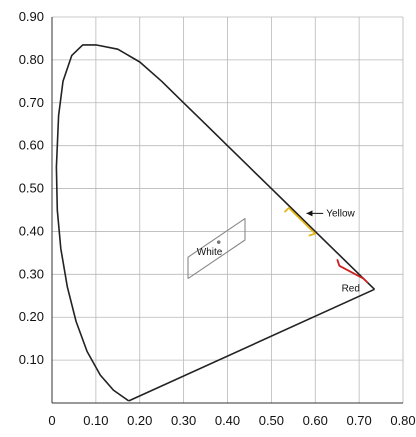 This screenshot has width=416, height=437. I want to click on x-tick-label: 0.40, so click(227, 420).